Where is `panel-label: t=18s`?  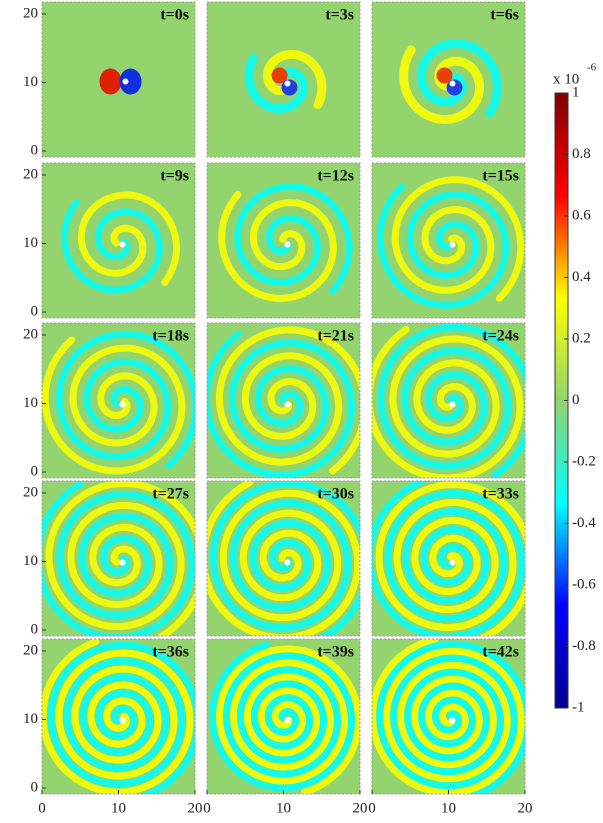
panel-label: t=18s is located at coordinates (170, 336).